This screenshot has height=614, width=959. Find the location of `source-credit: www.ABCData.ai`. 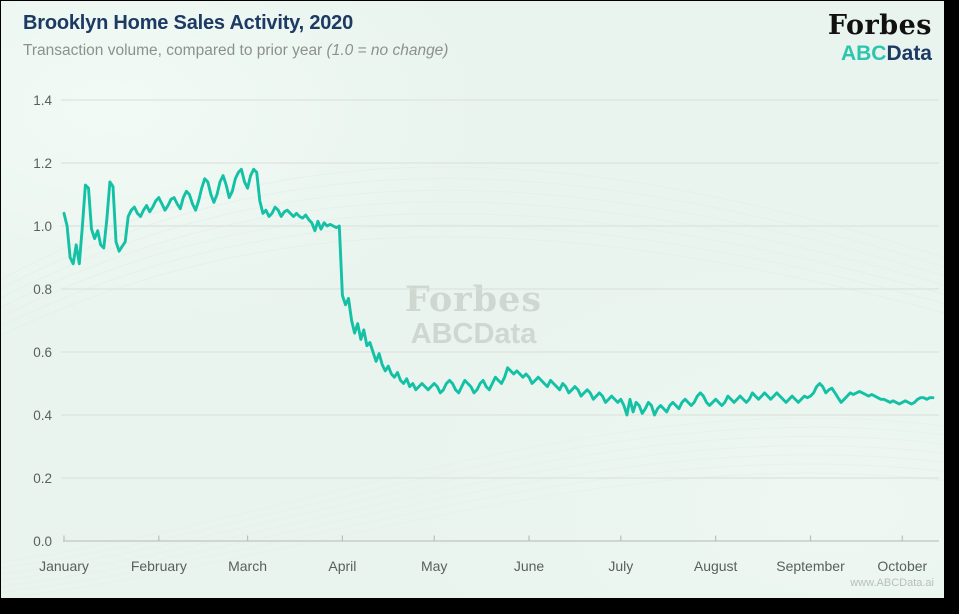

source-credit: www.ABCData.ai is located at coordinates (892, 583).